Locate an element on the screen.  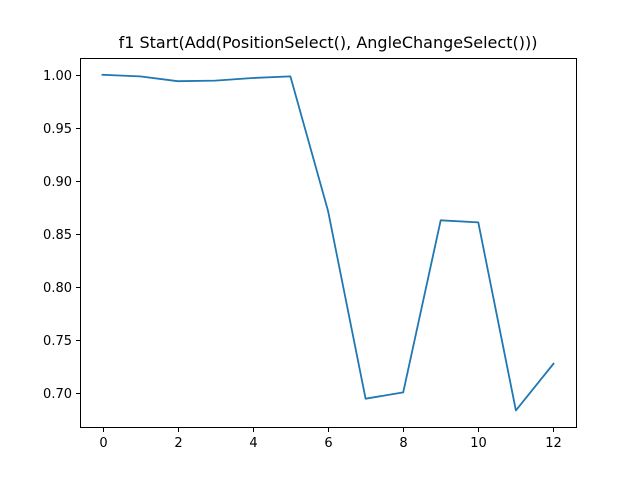
y-tick-label: 0.85 is located at coordinates (57, 235).